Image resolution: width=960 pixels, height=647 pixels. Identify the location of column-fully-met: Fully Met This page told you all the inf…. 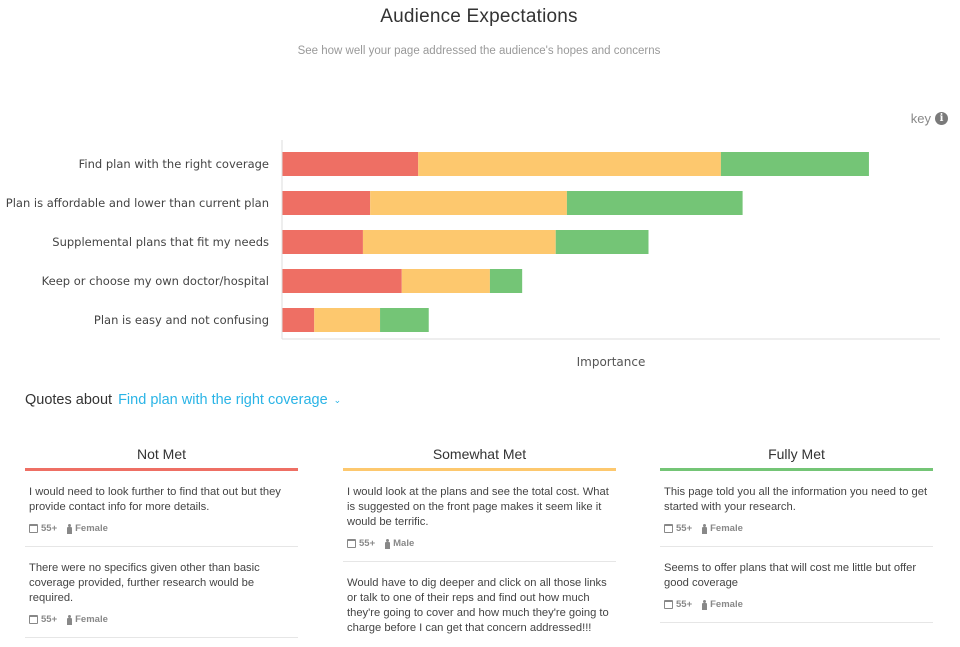
(796, 533).